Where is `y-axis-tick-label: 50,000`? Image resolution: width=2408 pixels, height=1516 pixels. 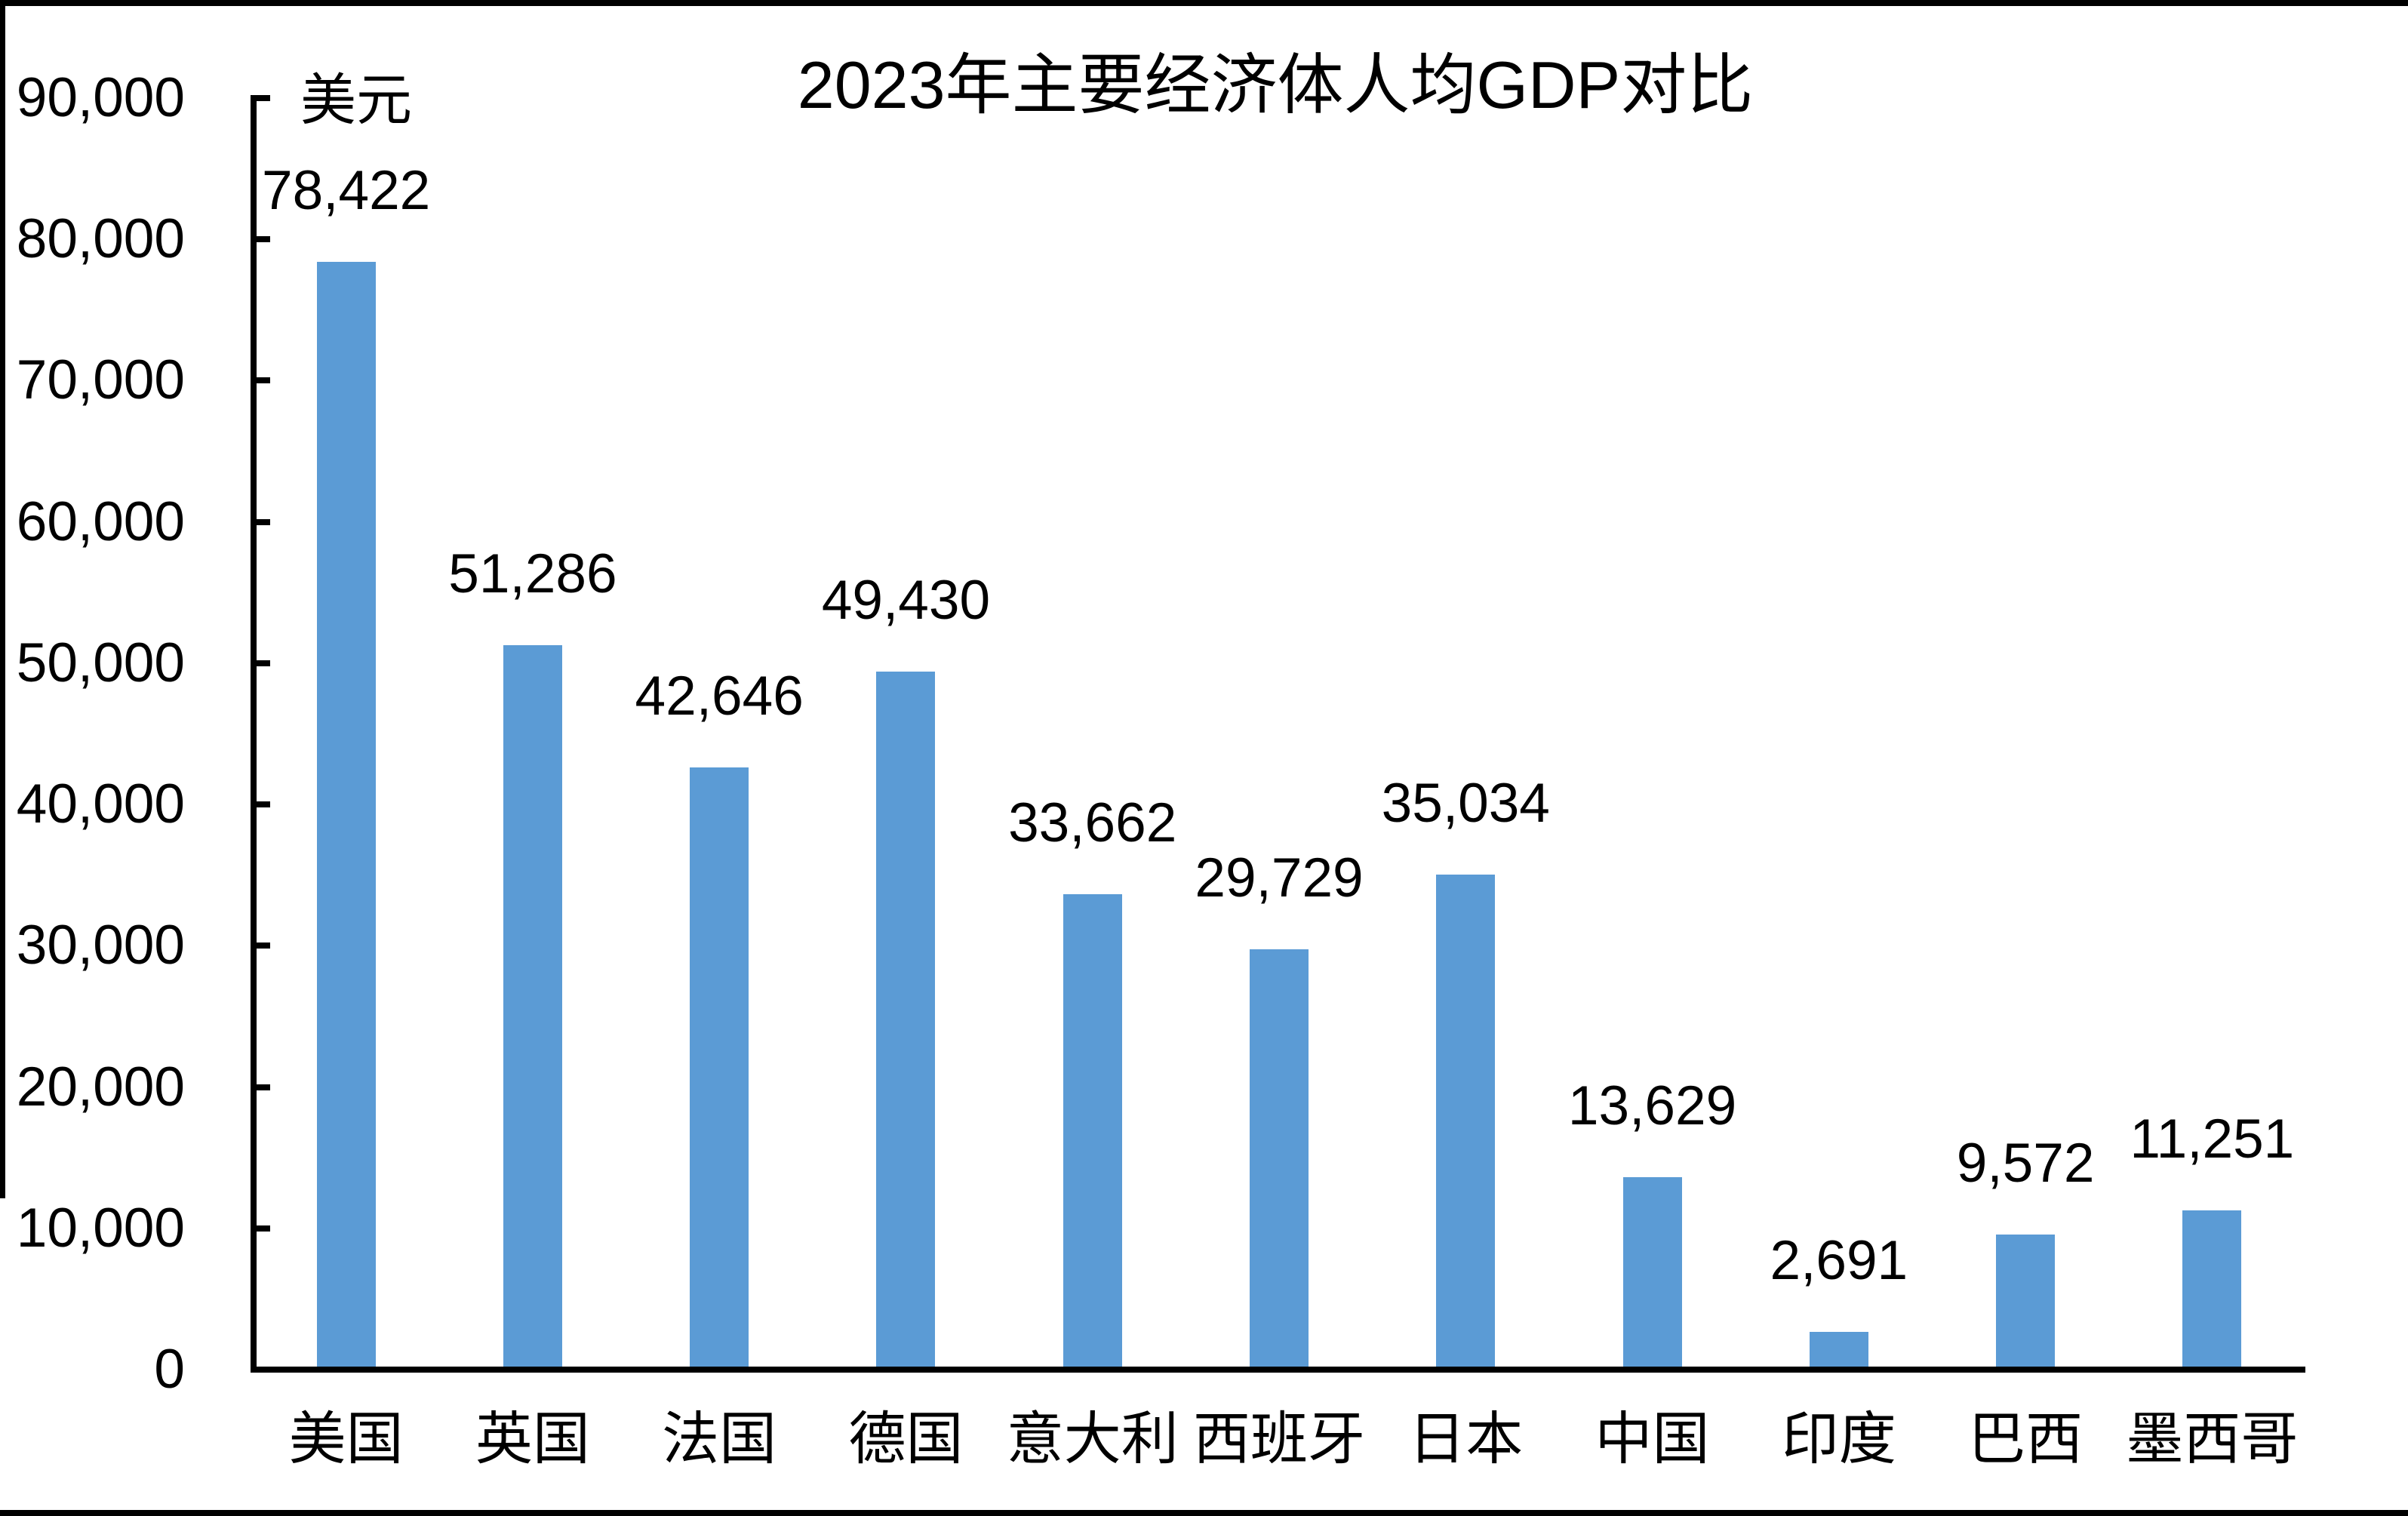
y-axis-tick-label: 50,000 is located at coordinates (100, 662).